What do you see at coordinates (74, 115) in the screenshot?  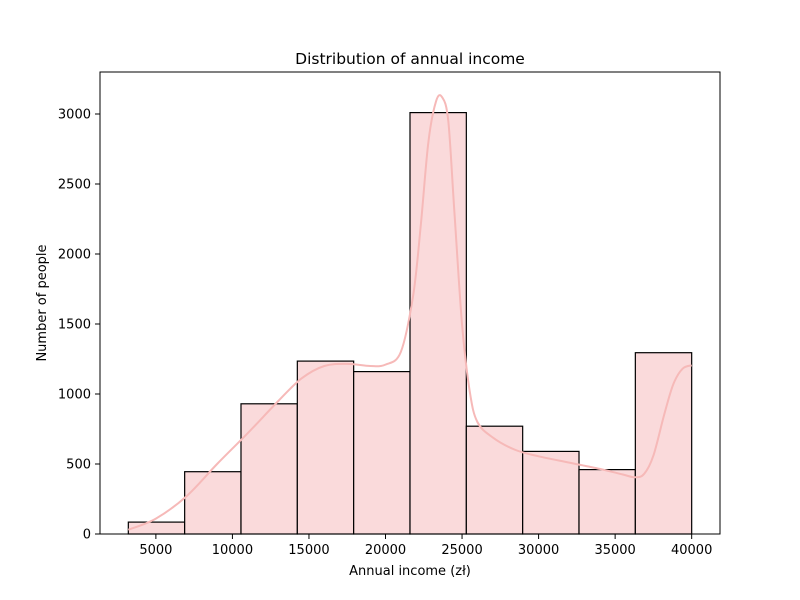 I see `y-tick-label: 3000` at bounding box center [74, 115].